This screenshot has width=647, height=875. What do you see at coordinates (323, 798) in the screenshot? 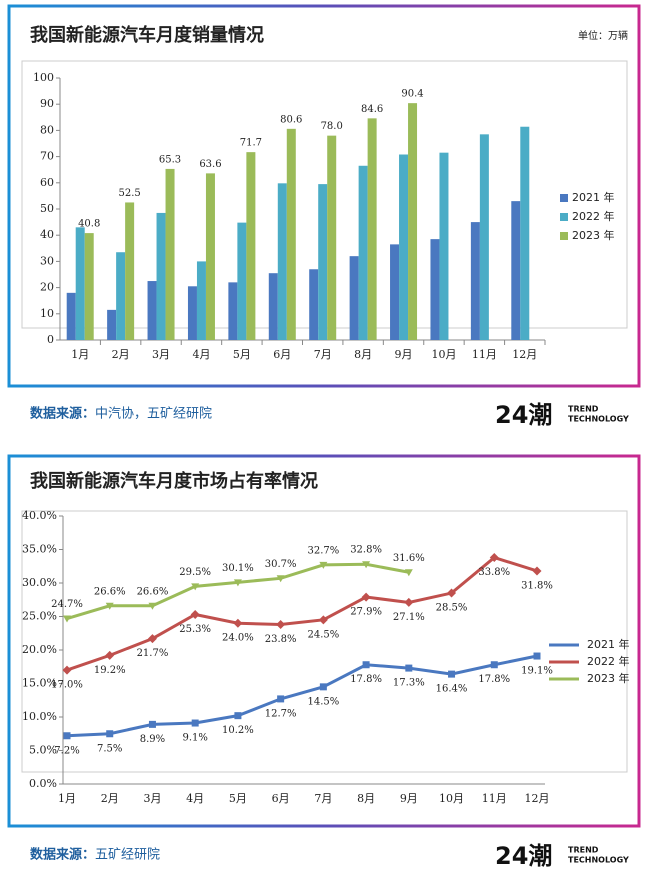
I see `x-tick-label: 7月` at bounding box center [323, 798].